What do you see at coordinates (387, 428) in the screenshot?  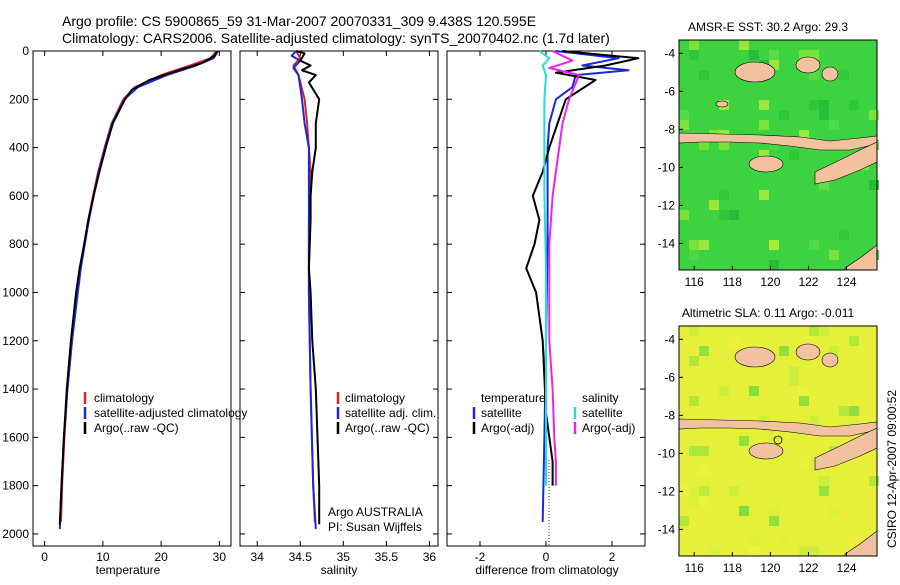 I see `legend-sal-argo: Argo(..raw -QC)` at bounding box center [387, 428].